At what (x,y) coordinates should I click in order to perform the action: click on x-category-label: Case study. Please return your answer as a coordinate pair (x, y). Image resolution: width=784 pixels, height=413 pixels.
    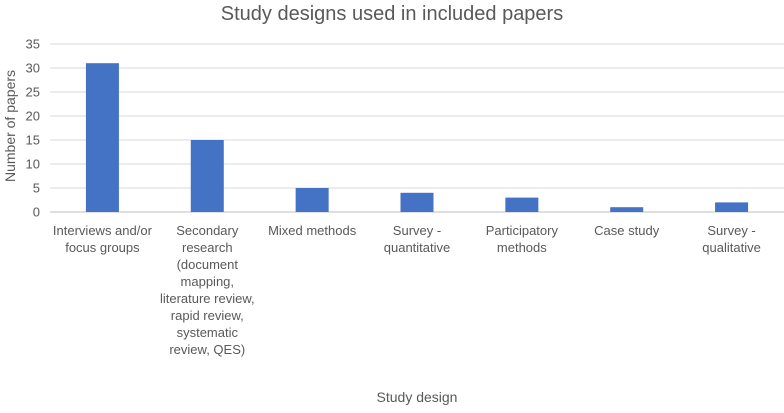
    Looking at the image, I should click on (627, 230).